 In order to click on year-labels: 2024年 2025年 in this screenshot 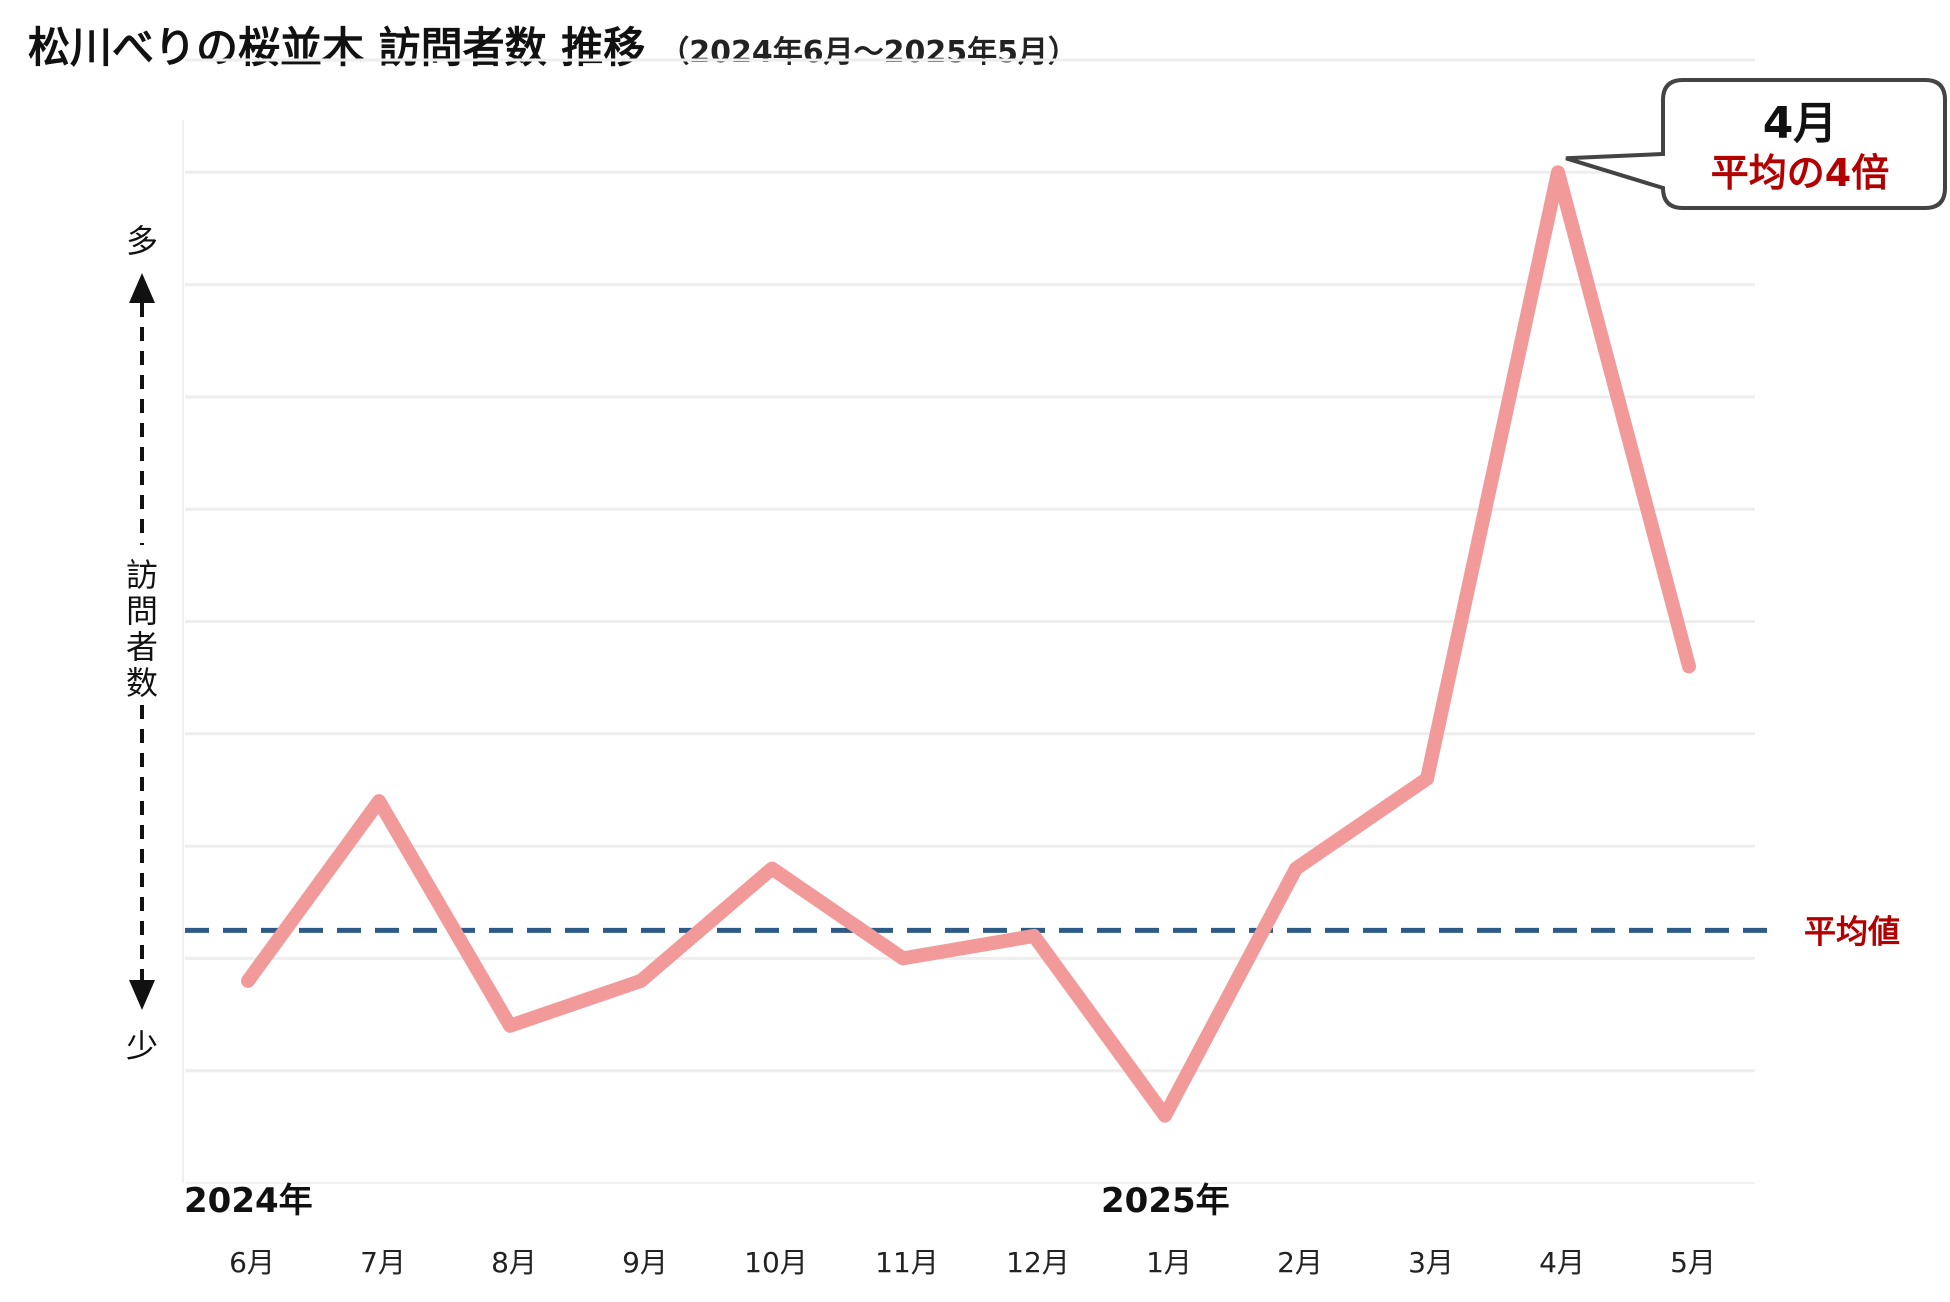, I will do `click(707, 1201)`.